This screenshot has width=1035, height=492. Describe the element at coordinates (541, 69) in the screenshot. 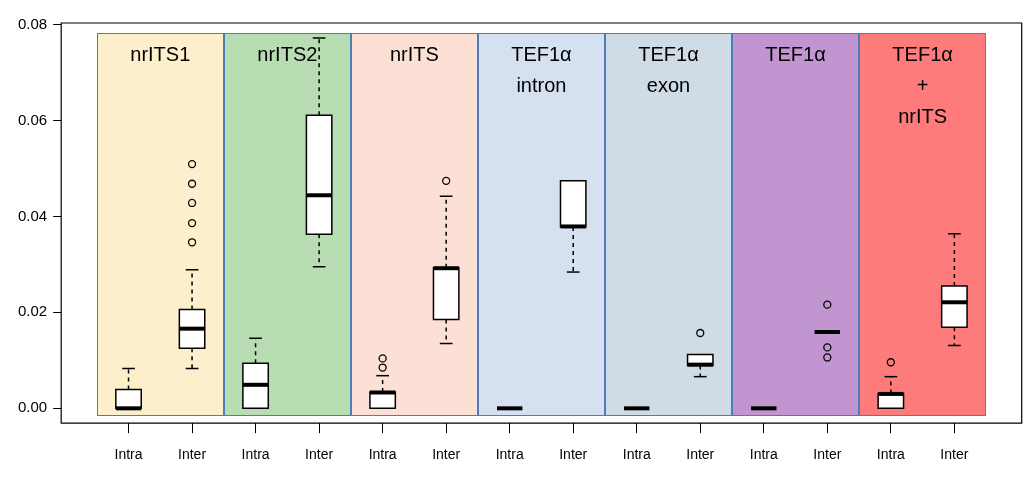

I see `annotation: TEF1α intron` at that location.